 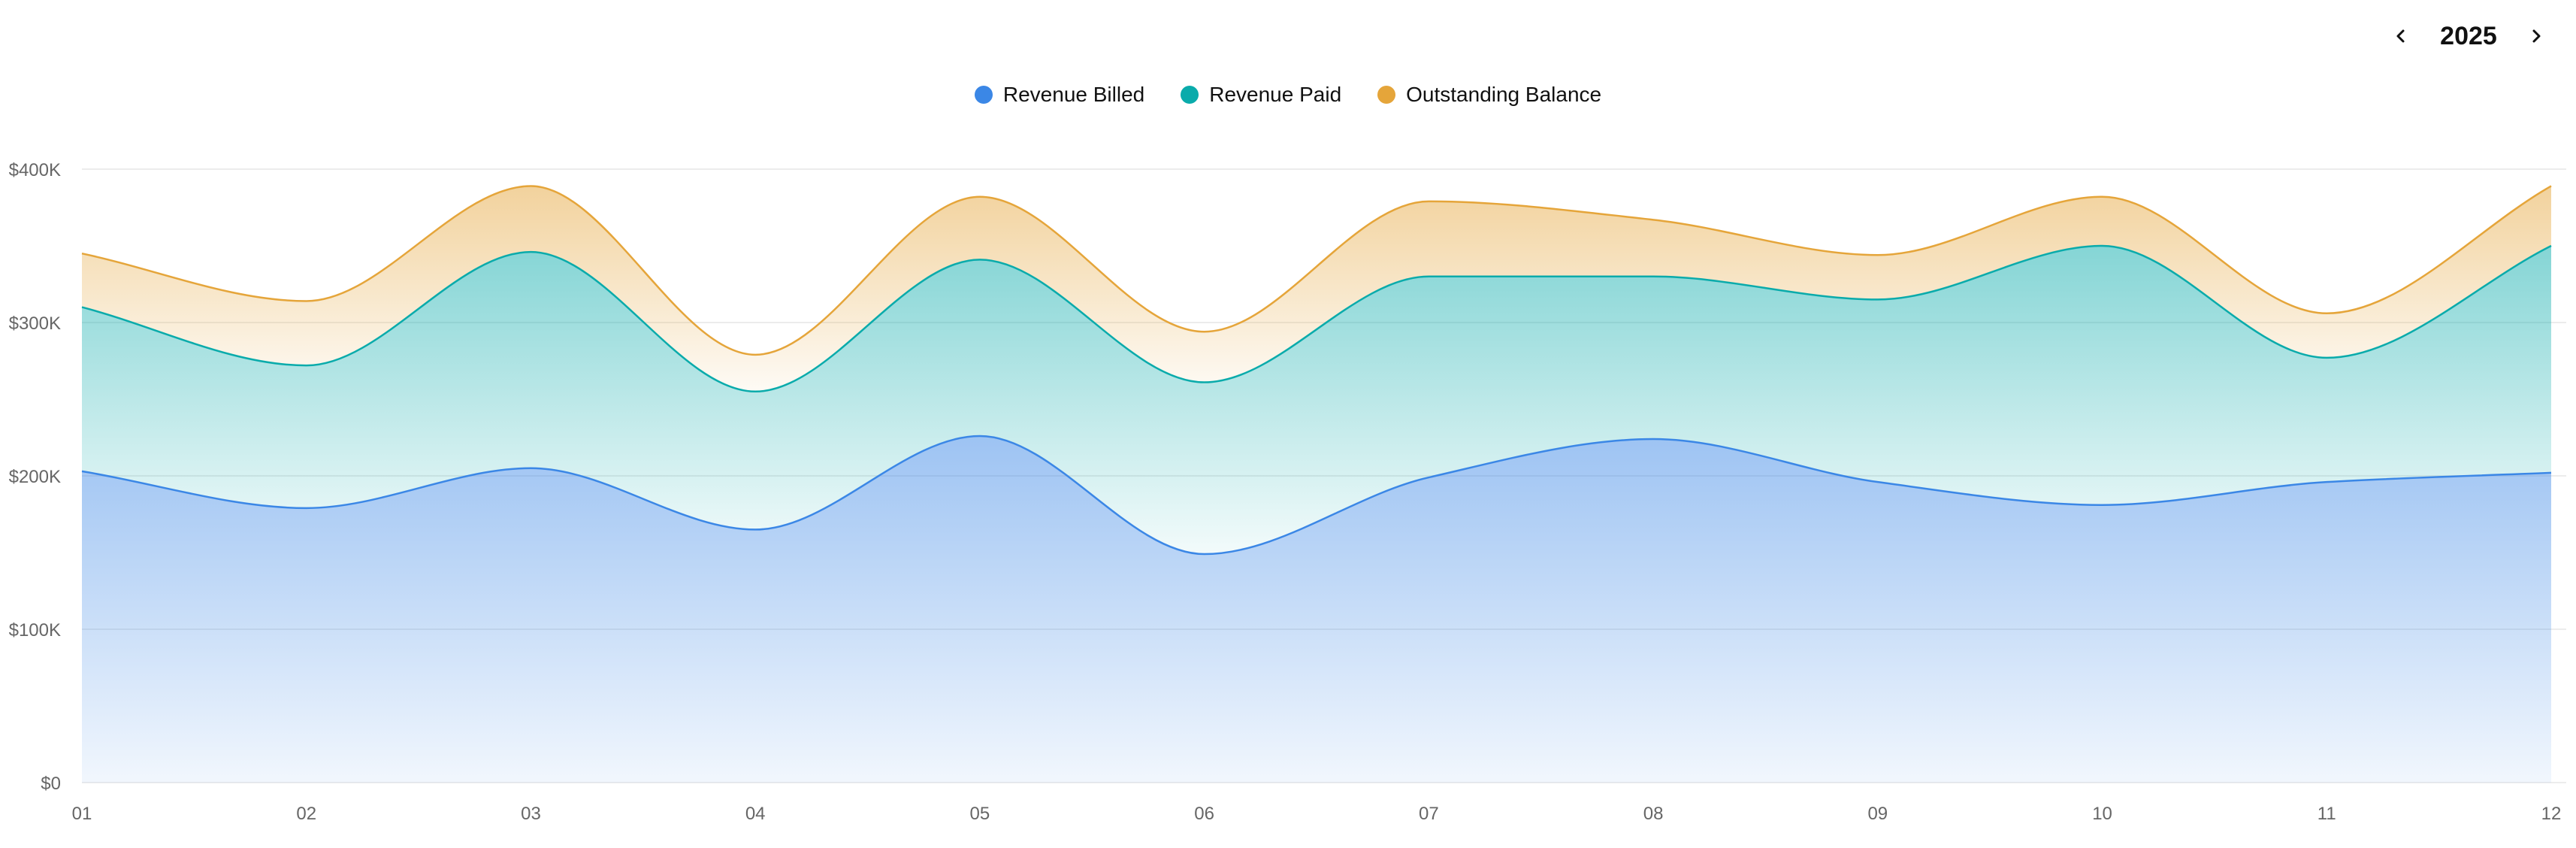 I want to click on year-label: 2025, so click(x=2468, y=35).